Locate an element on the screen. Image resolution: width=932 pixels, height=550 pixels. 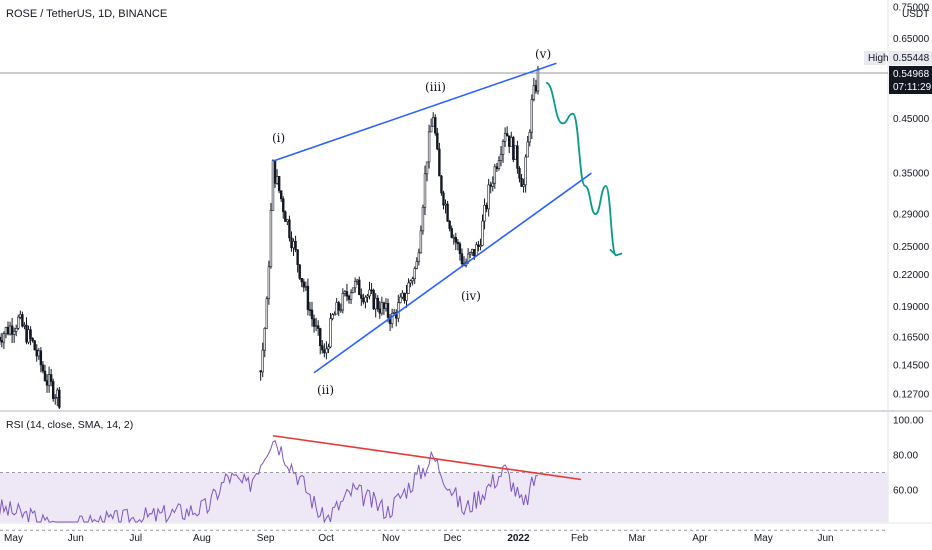
wedge-lower-trendline is located at coordinates (452, 273).